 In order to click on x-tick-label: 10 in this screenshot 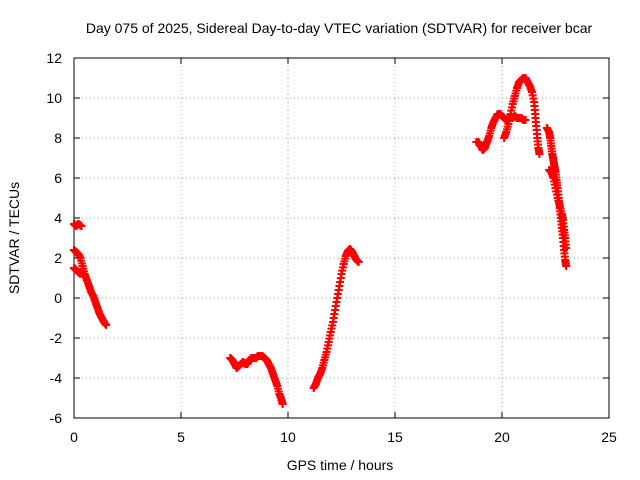, I will do `click(288, 437)`.